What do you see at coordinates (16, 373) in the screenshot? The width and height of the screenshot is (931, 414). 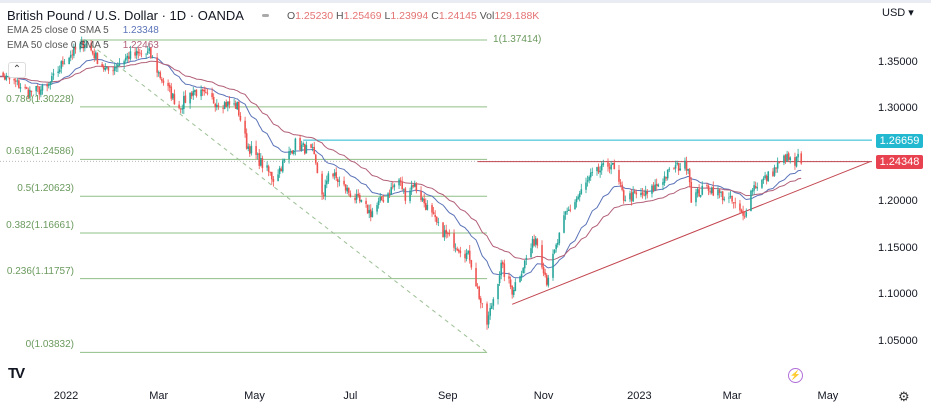 I see `tradingview-logo: TV` at bounding box center [16, 373].